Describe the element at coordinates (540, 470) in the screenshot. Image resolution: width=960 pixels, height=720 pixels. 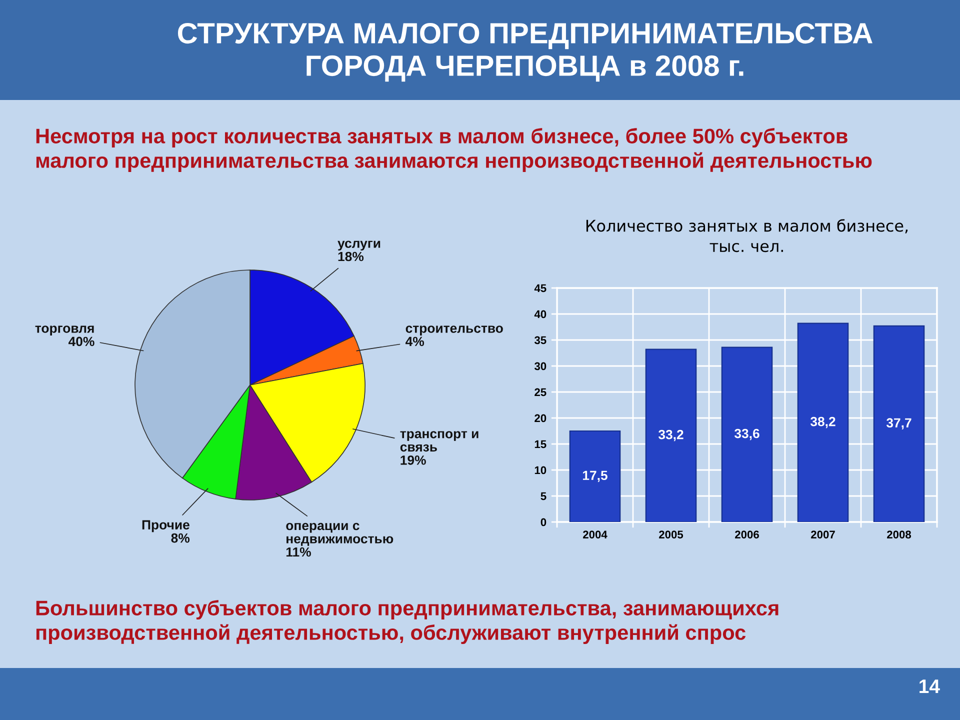
I see `y-tick-label: 10` at that location.